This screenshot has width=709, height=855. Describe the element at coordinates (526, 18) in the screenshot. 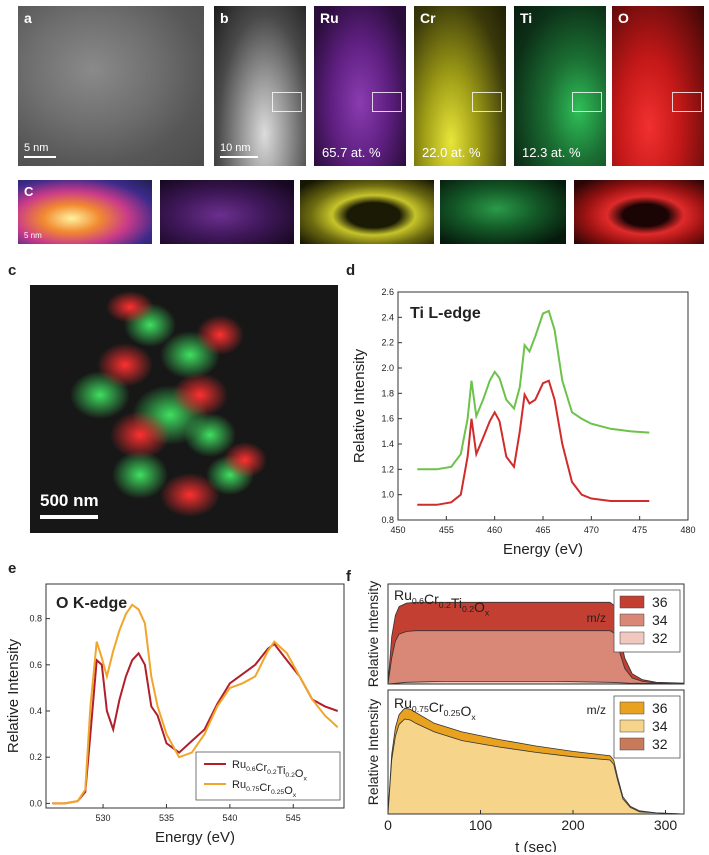

I see `map-label-ti: Ti` at that location.